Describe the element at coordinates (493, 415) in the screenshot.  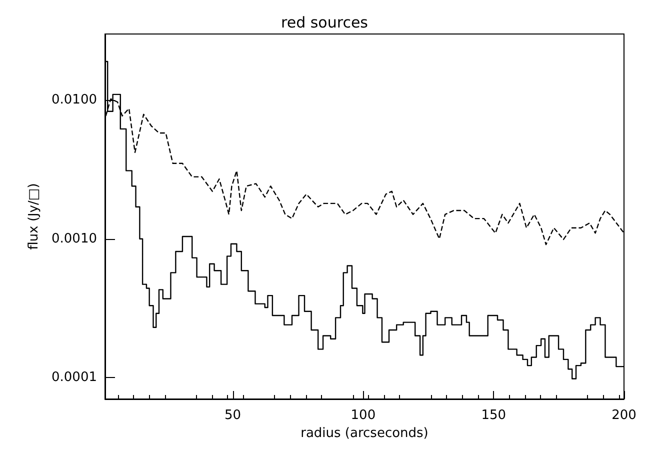
I see `x-tick-label: 150` at that location.